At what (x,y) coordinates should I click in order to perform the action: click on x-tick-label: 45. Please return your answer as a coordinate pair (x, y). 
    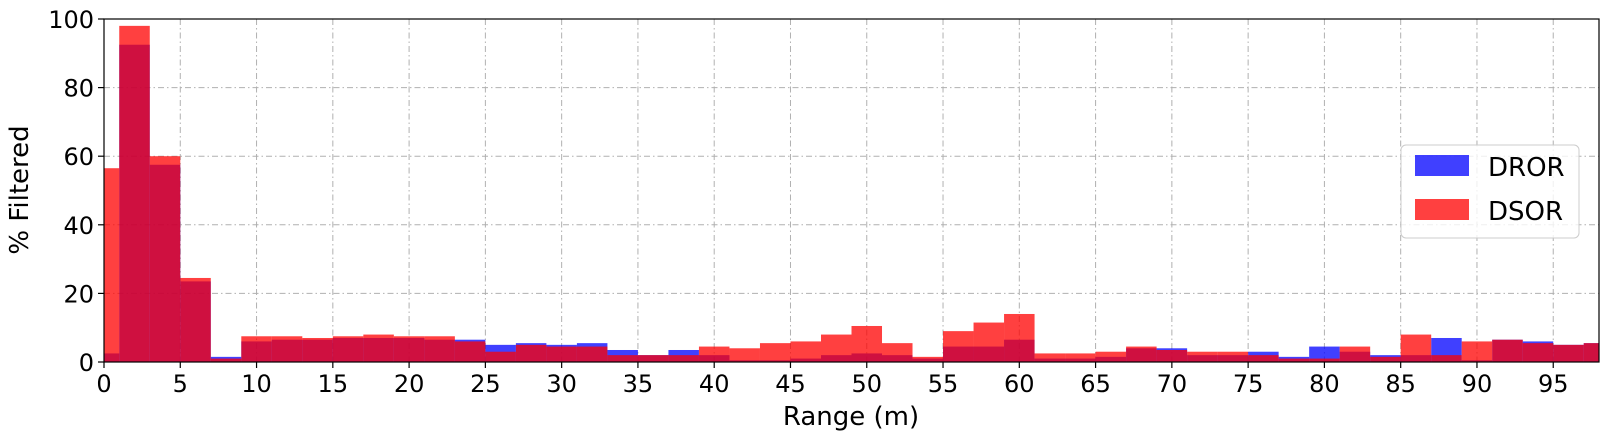
    Looking at the image, I should click on (790, 384).